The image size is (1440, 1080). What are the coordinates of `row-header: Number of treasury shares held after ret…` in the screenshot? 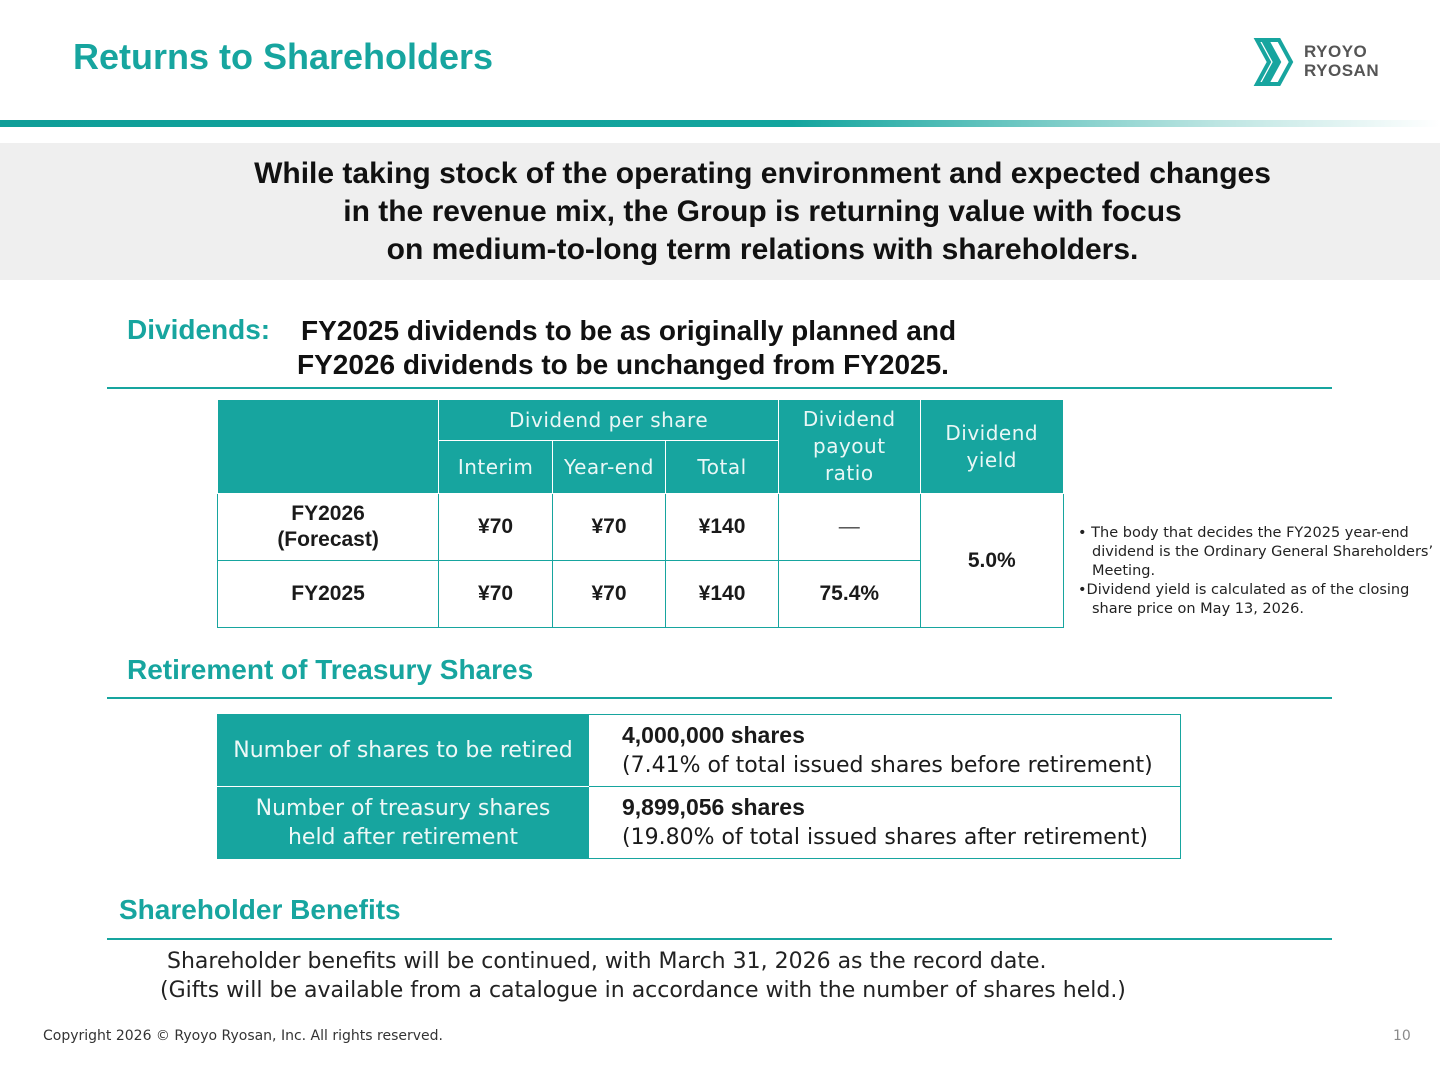 It's located at (403, 822).